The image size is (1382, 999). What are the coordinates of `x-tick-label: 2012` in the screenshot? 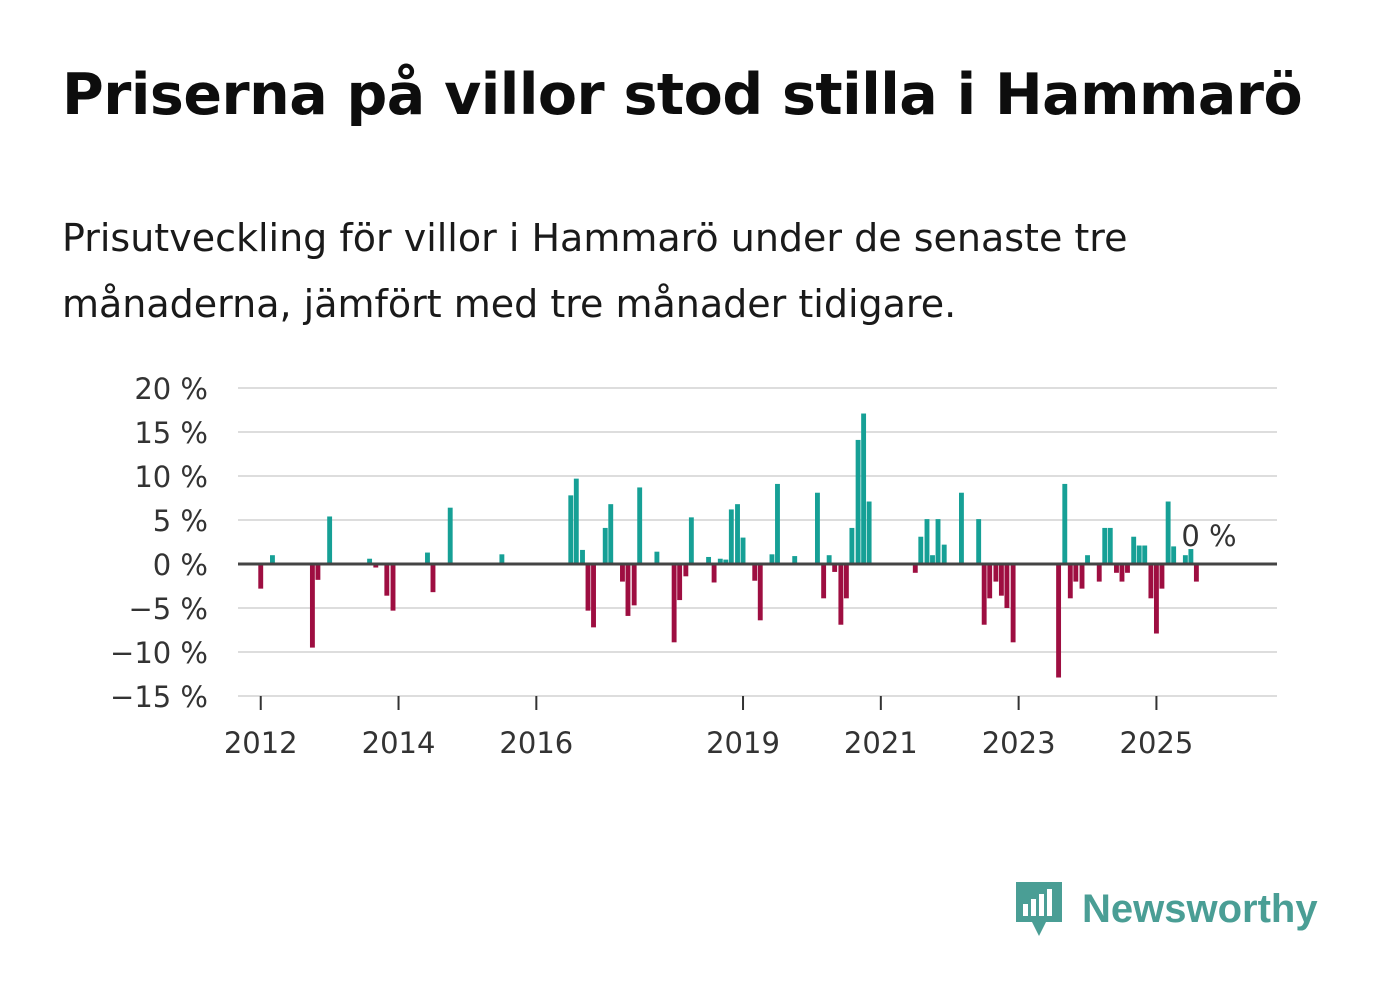 It's located at (261, 743).